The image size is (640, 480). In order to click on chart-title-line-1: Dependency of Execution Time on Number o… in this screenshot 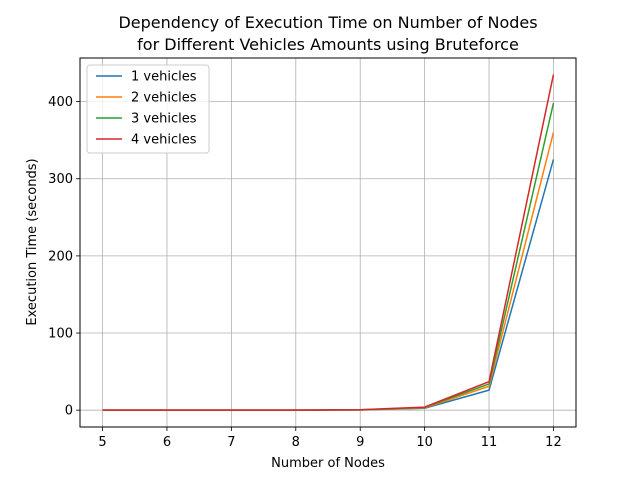, I will do `click(327, 22)`.